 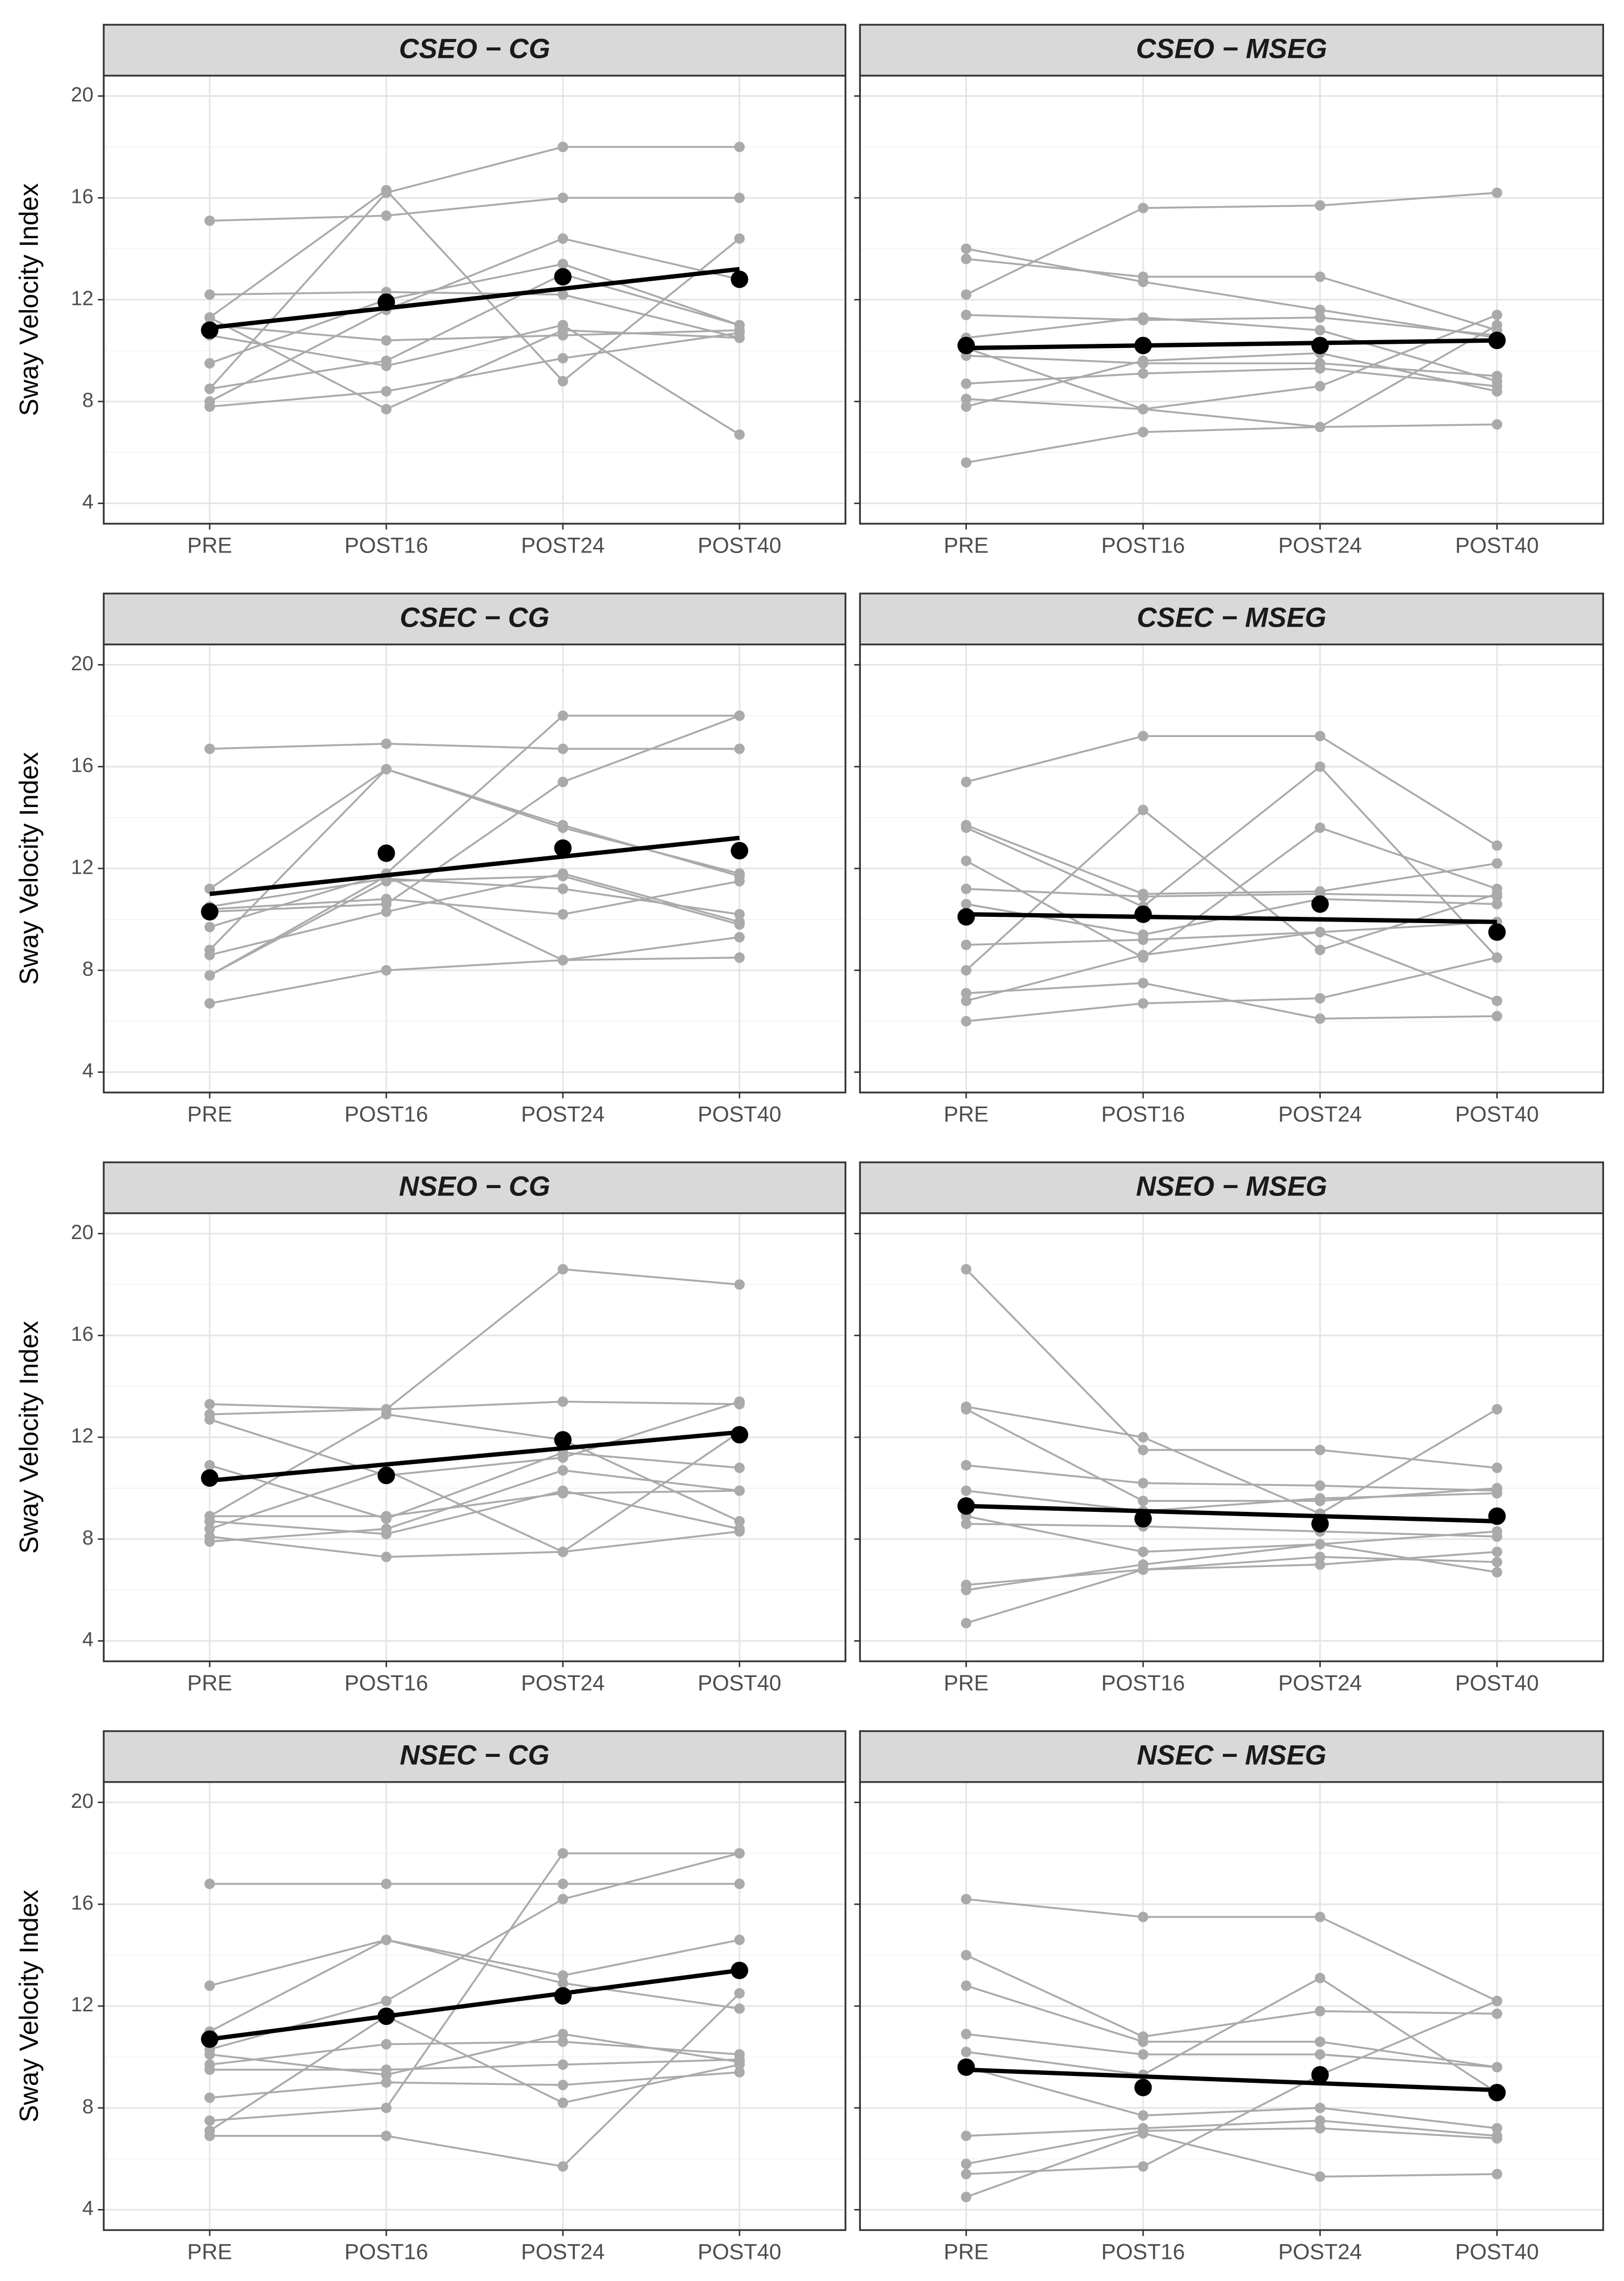 What do you see at coordinates (82, 765) in the screenshot?
I see `y-tick-label: 16` at bounding box center [82, 765].